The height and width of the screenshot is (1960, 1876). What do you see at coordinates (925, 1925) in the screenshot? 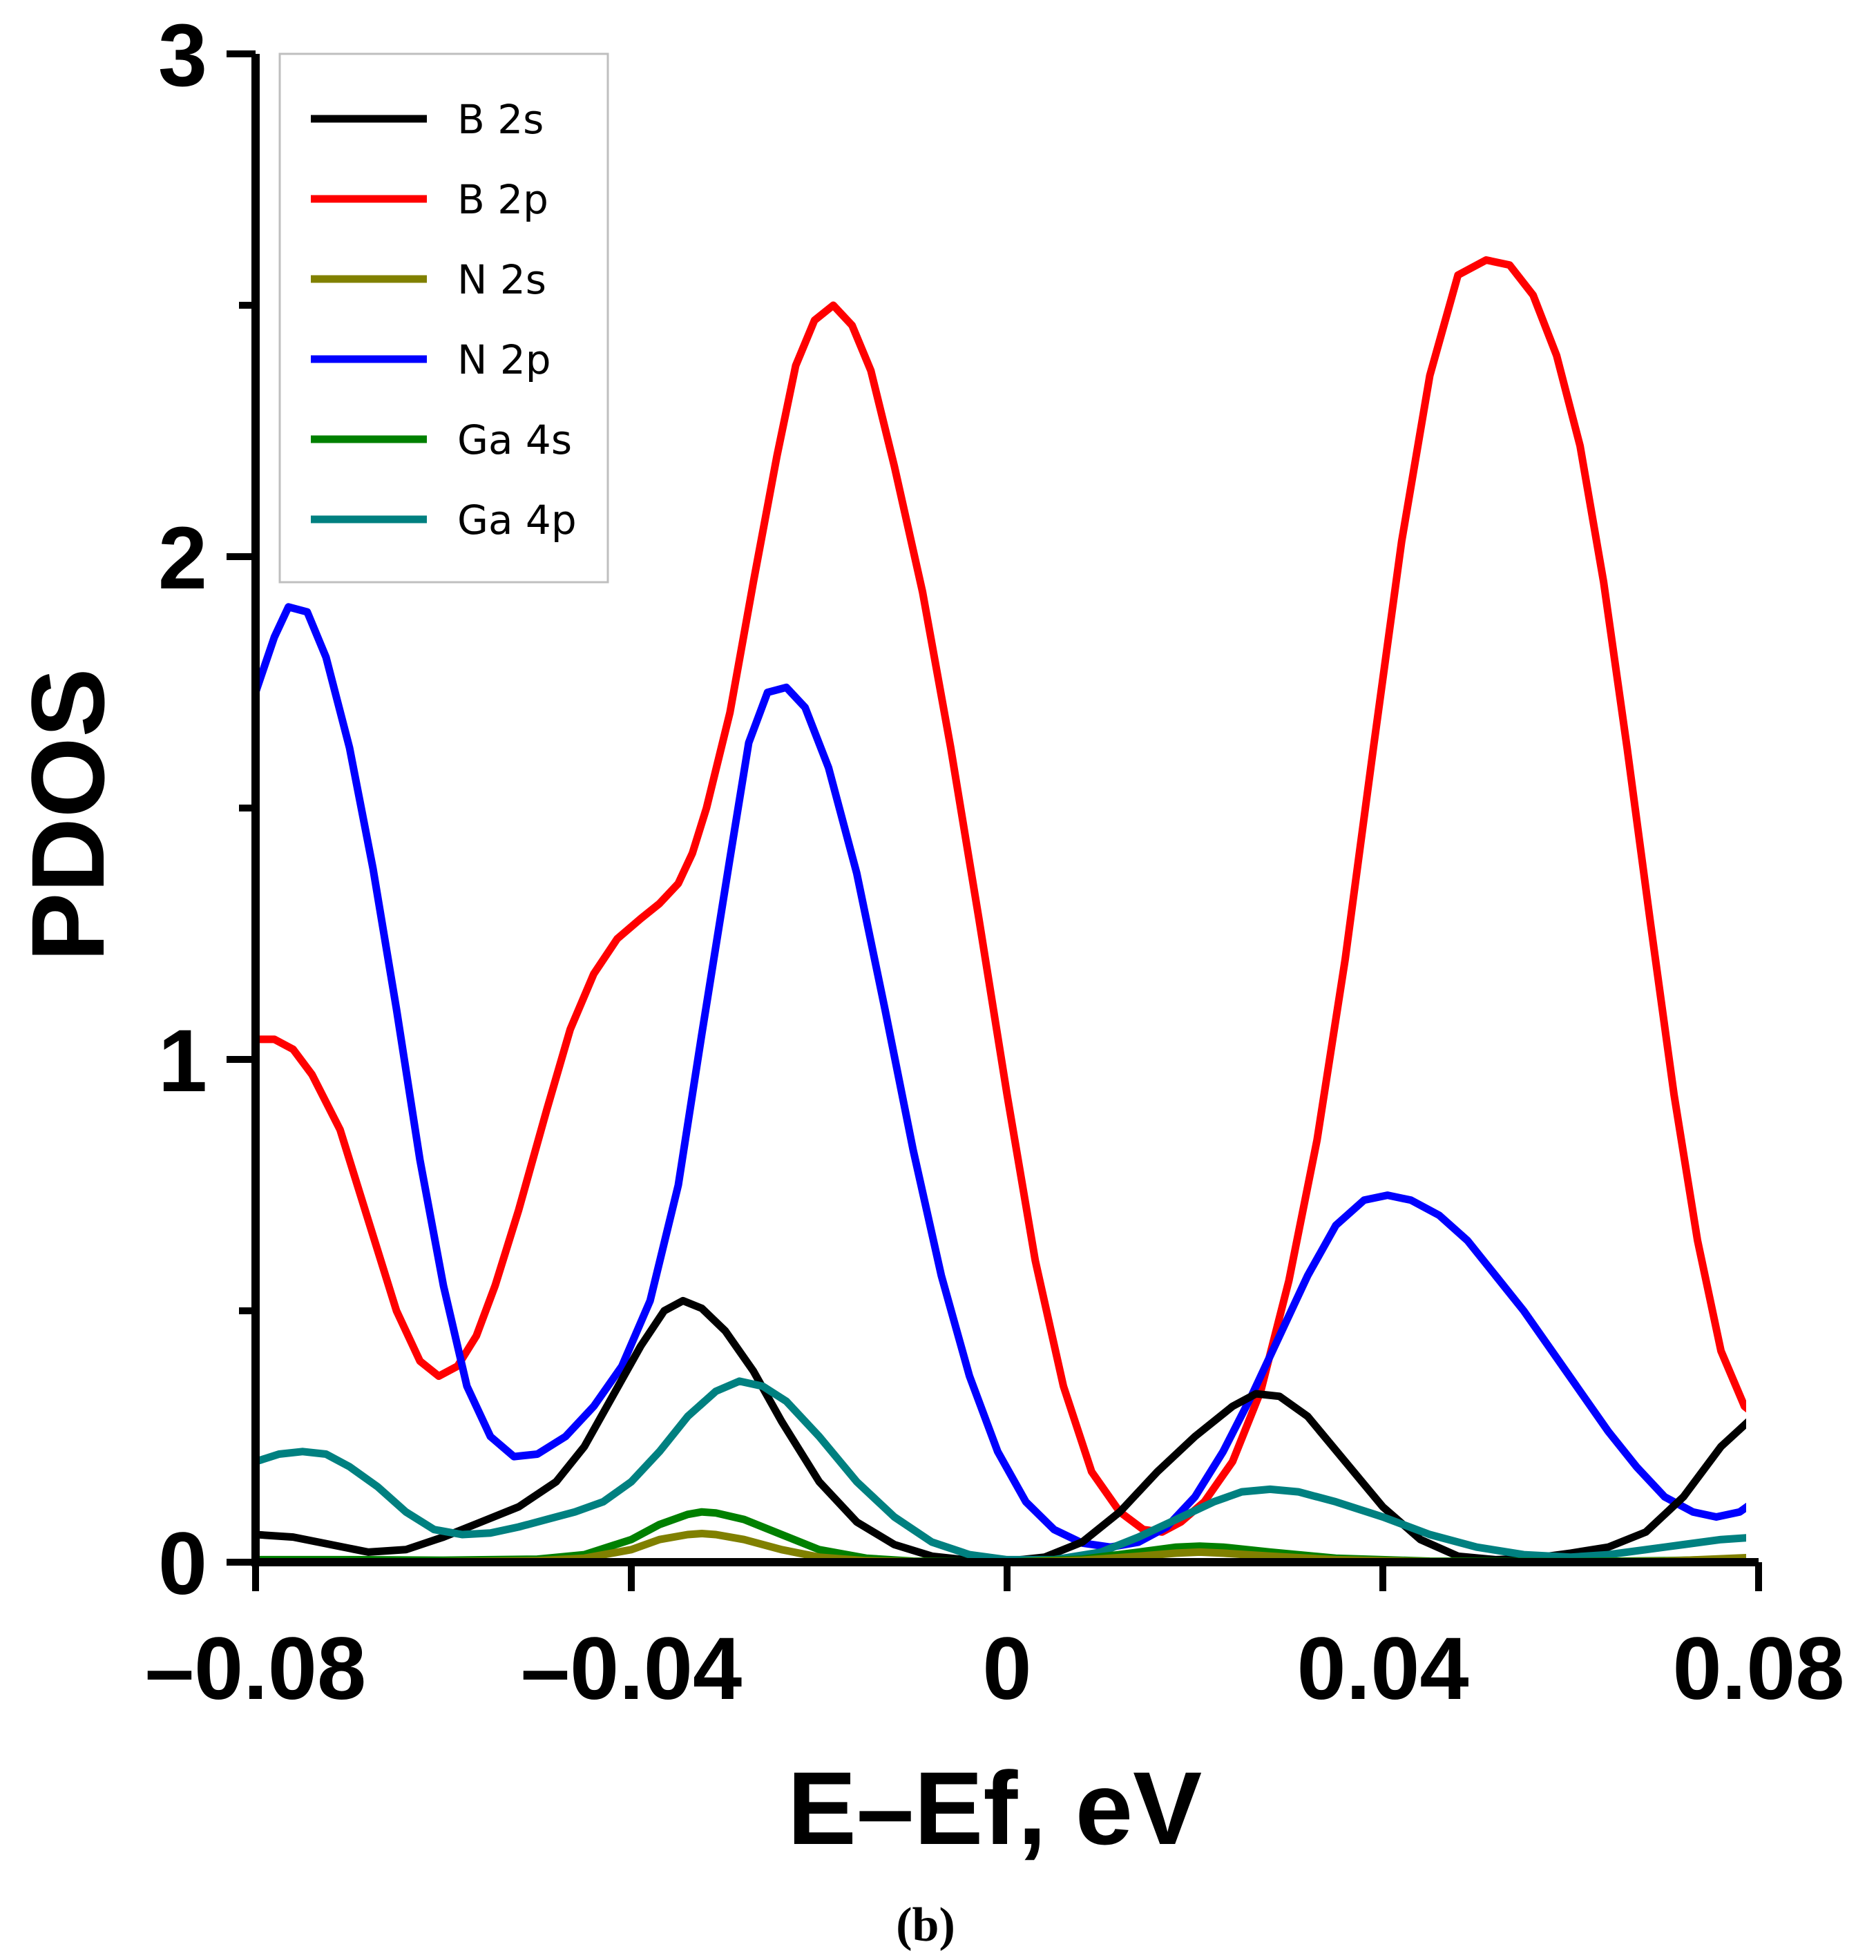
I see `panel-label: (b)` at bounding box center [925, 1925].